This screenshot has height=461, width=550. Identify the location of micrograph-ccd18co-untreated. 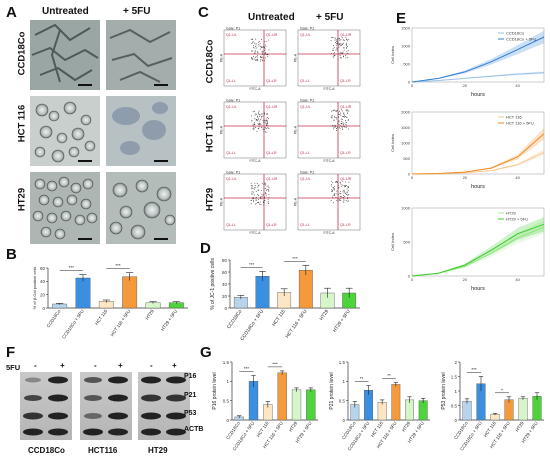
(65, 55).